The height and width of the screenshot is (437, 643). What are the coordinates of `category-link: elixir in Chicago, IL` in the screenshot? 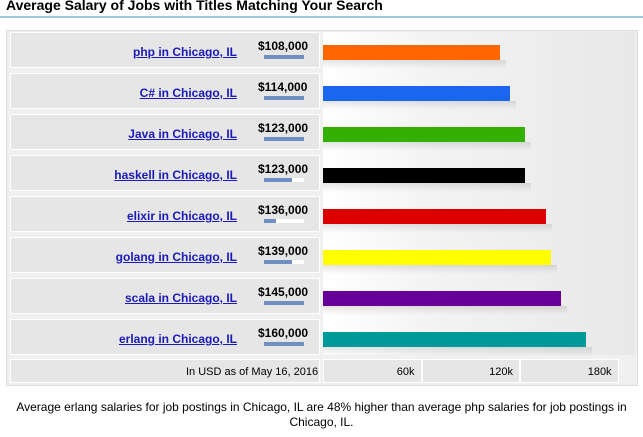 It's located at (181, 216).